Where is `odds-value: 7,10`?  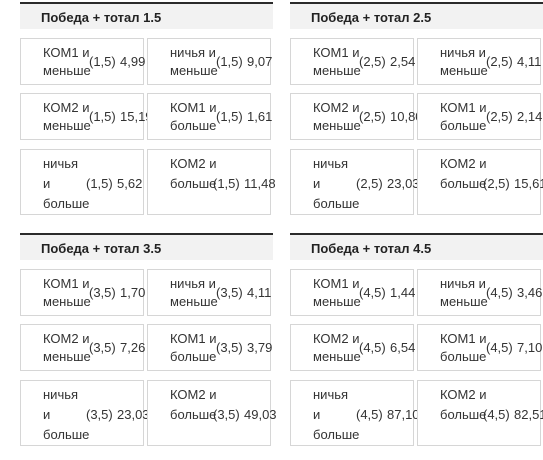 odds-value: 7,10 is located at coordinates (530, 347).